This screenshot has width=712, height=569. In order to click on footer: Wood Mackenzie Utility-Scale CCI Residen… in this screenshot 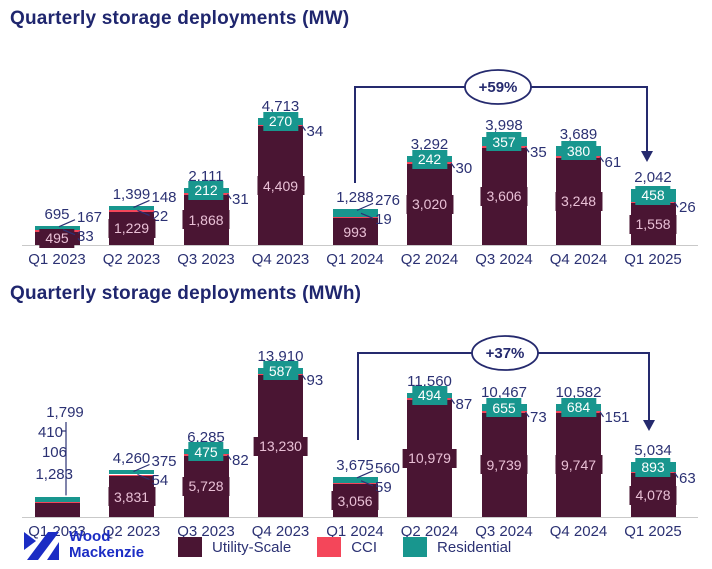, I will do `click(356, 547)`.